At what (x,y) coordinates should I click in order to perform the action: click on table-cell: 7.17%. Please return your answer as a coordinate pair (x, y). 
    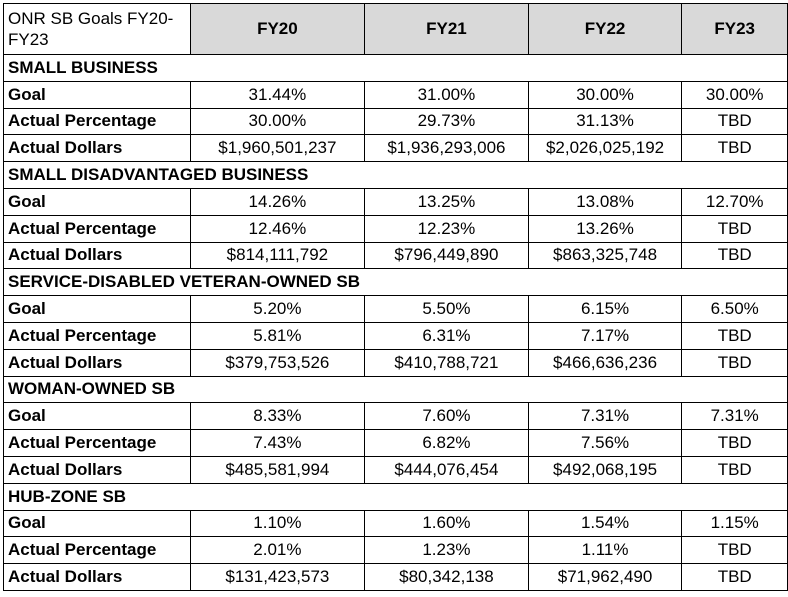
    Looking at the image, I should click on (605, 335).